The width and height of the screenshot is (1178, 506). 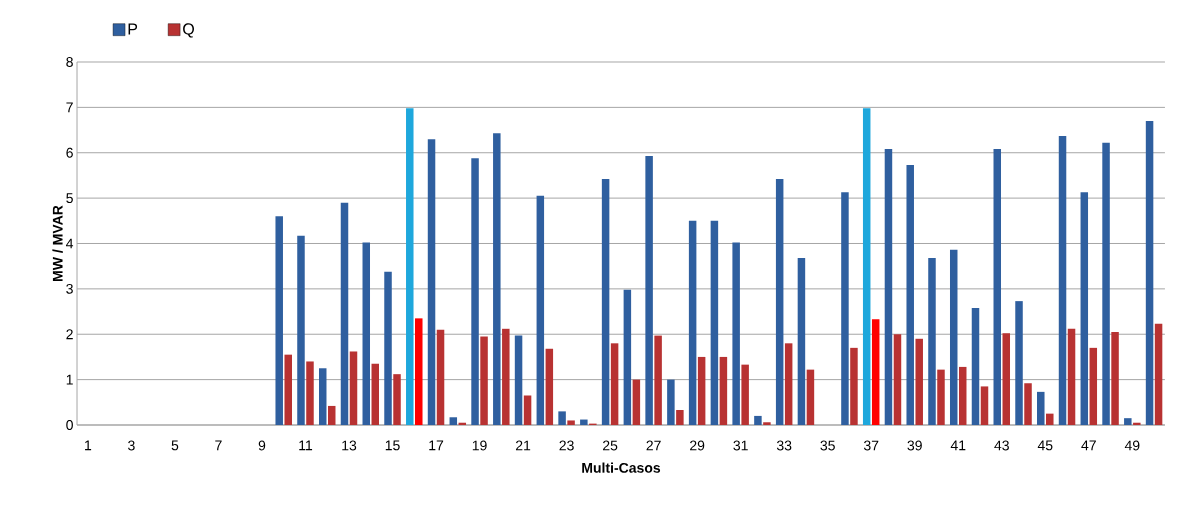 What do you see at coordinates (349, 445) in the screenshot?
I see `x-tick-label: 13` at bounding box center [349, 445].